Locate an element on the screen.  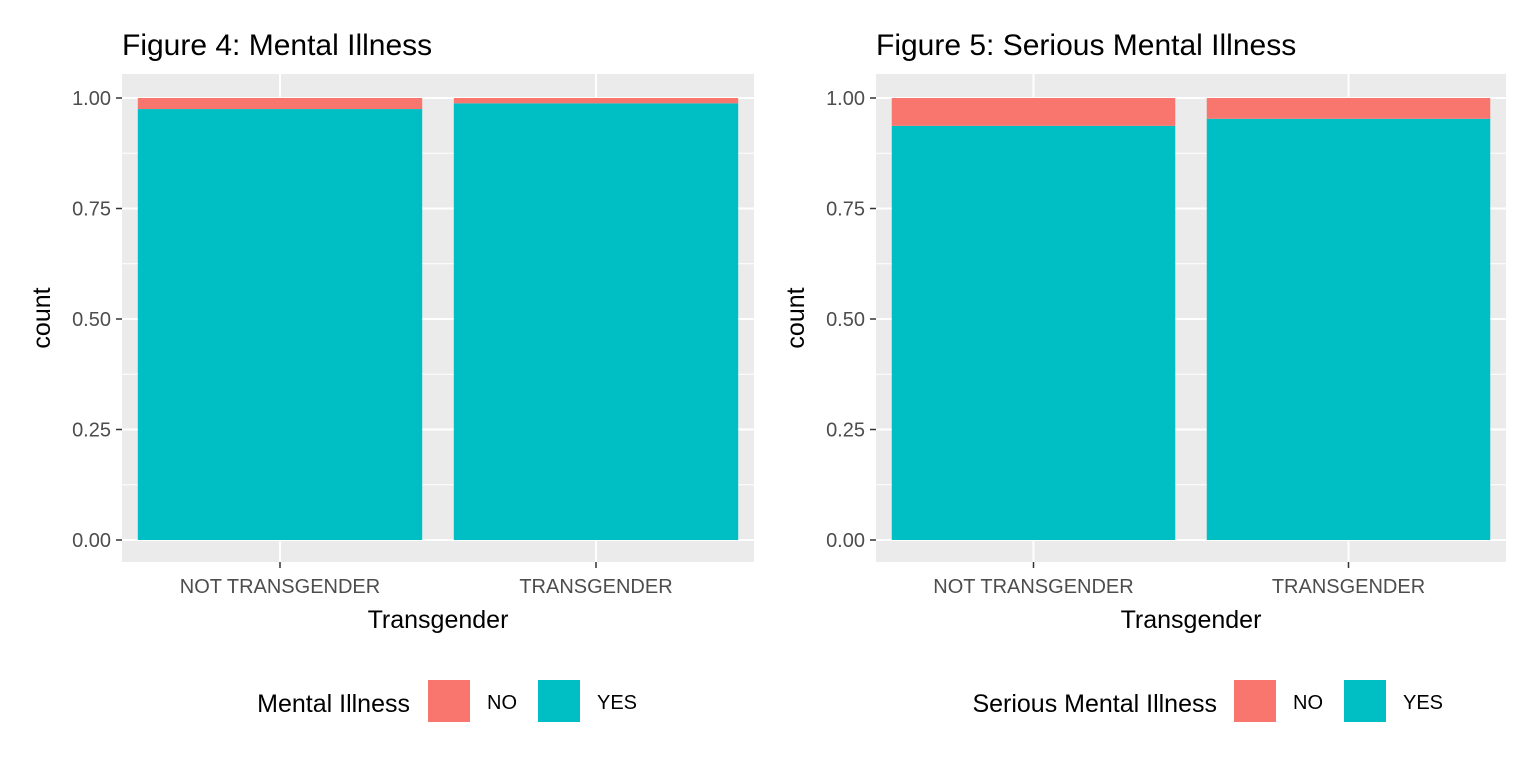
chart-title: Figure 5: Serious Mental Illness is located at coordinates (1086, 45).